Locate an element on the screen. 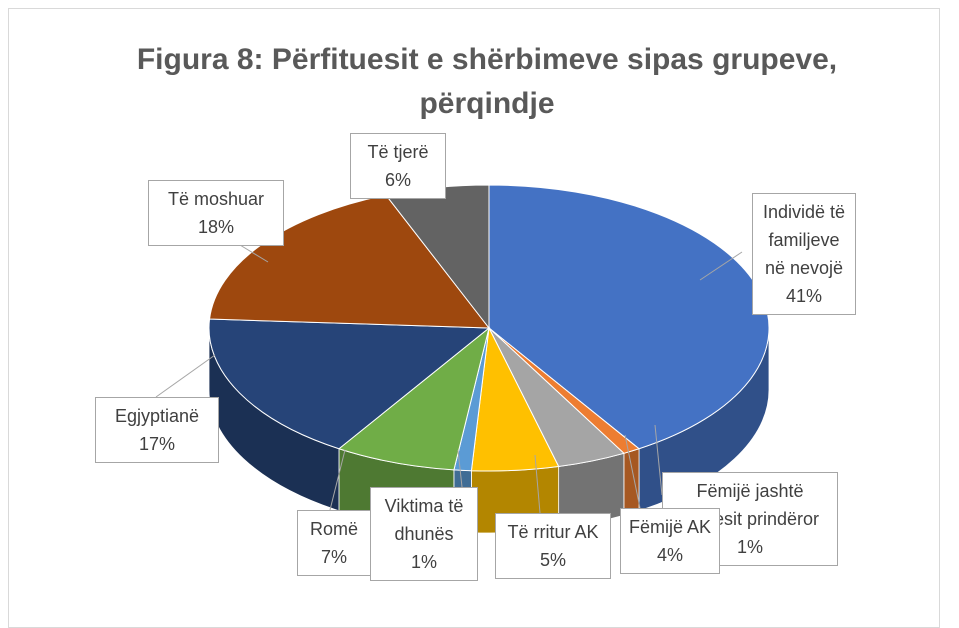 This screenshot has width=959, height=628. data-label: Fëmijë AK 4% is located at coordinates (670, 541).